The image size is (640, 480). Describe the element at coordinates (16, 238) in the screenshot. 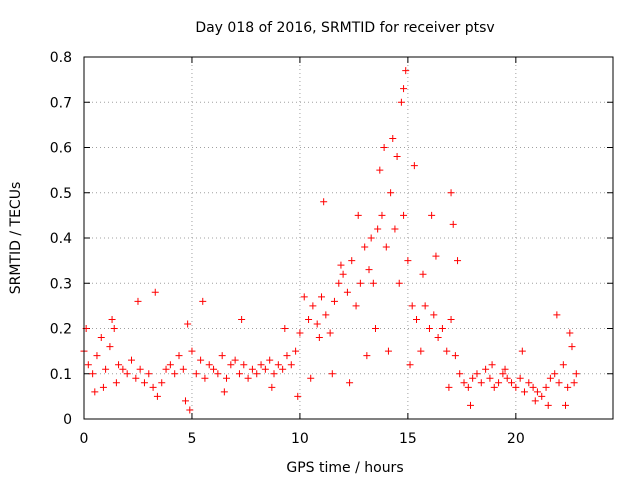

I see `y-axis-label: SRMTID / TECUs` at that location.